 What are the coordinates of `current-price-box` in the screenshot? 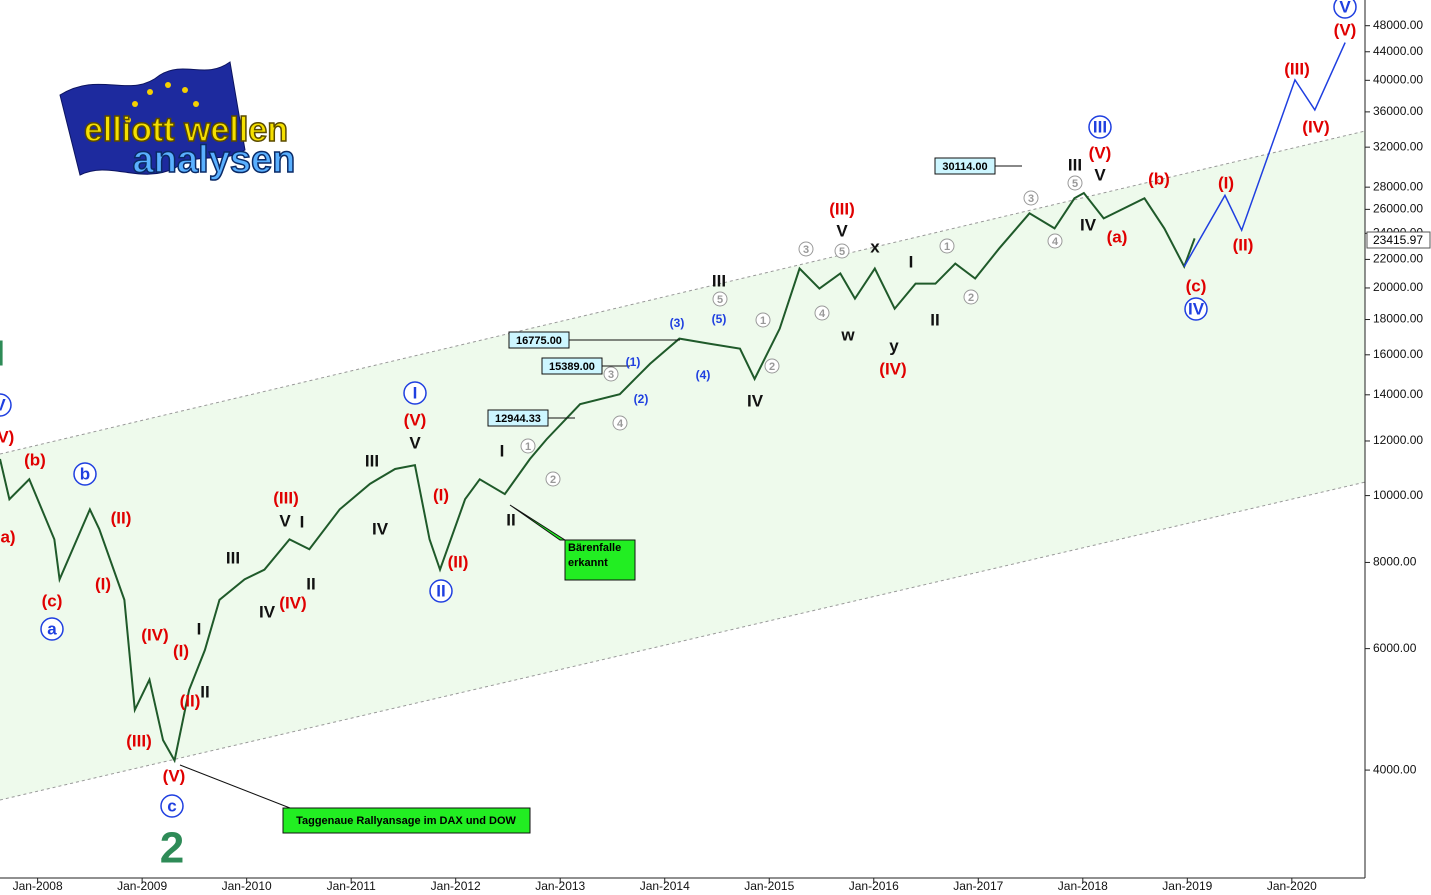 It's located at (1398, 240).